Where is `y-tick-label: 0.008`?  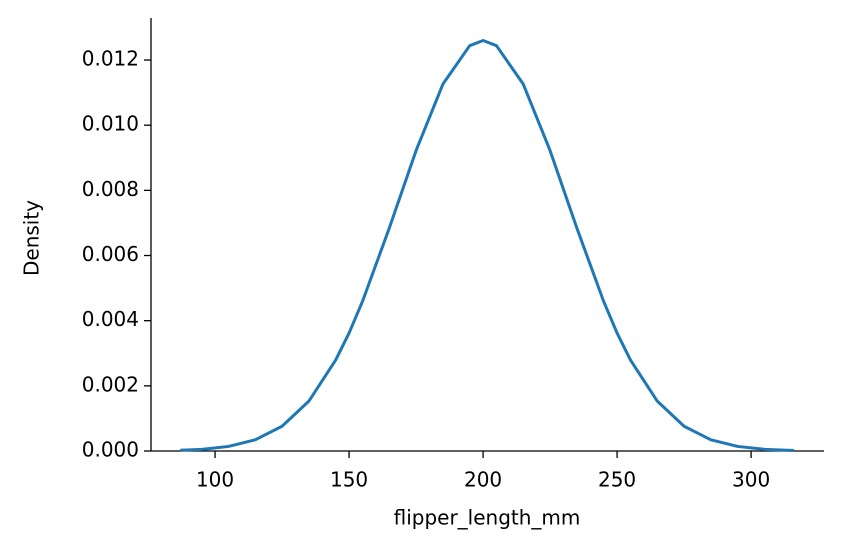 y-tick-label: 0.008 is located at coordinates (110, 189).